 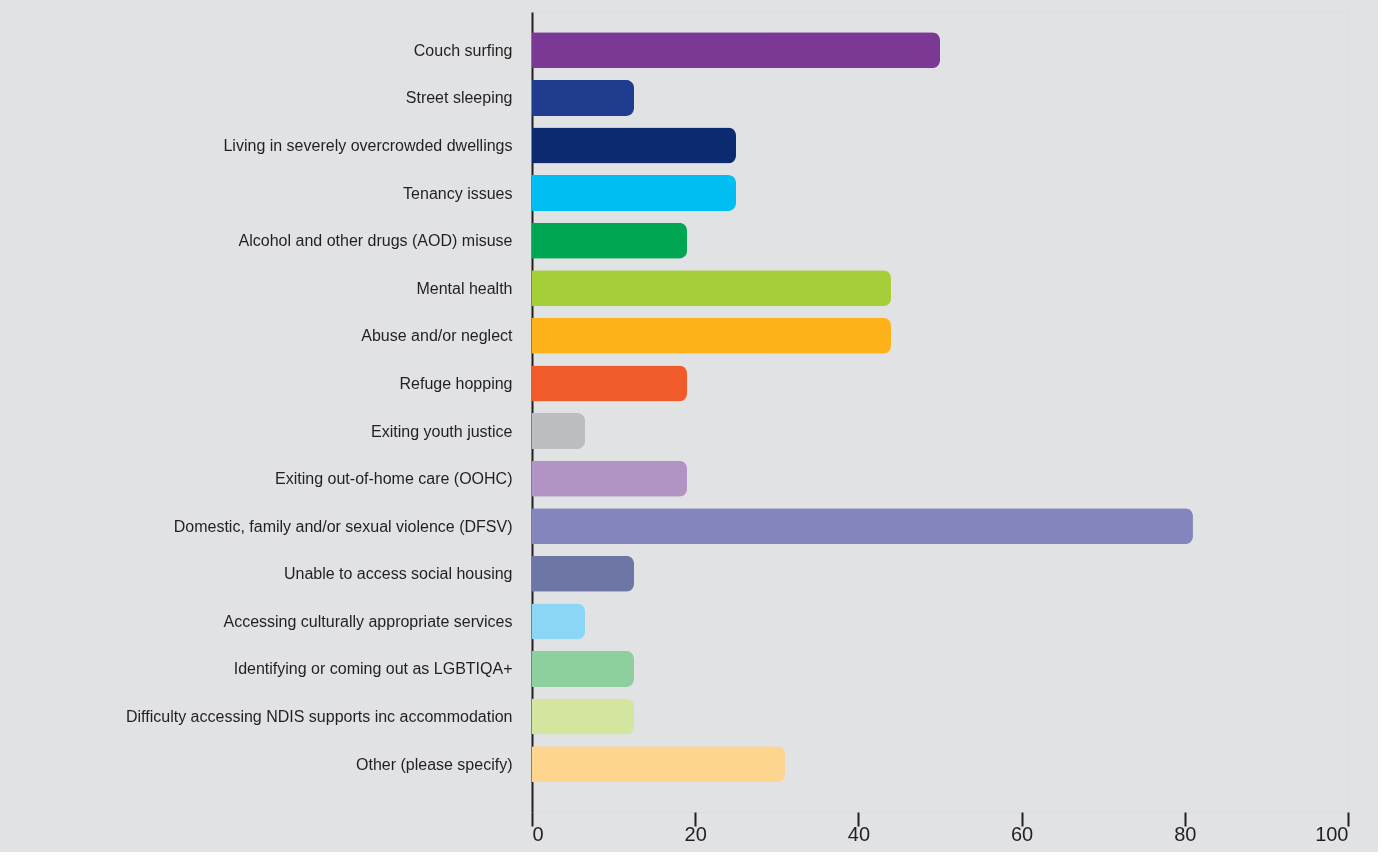 What do you see at coordinates (458, 193) in the screenshot?
I see `y-tick-label: Tenancy issues` at bounding box center [458, 193].